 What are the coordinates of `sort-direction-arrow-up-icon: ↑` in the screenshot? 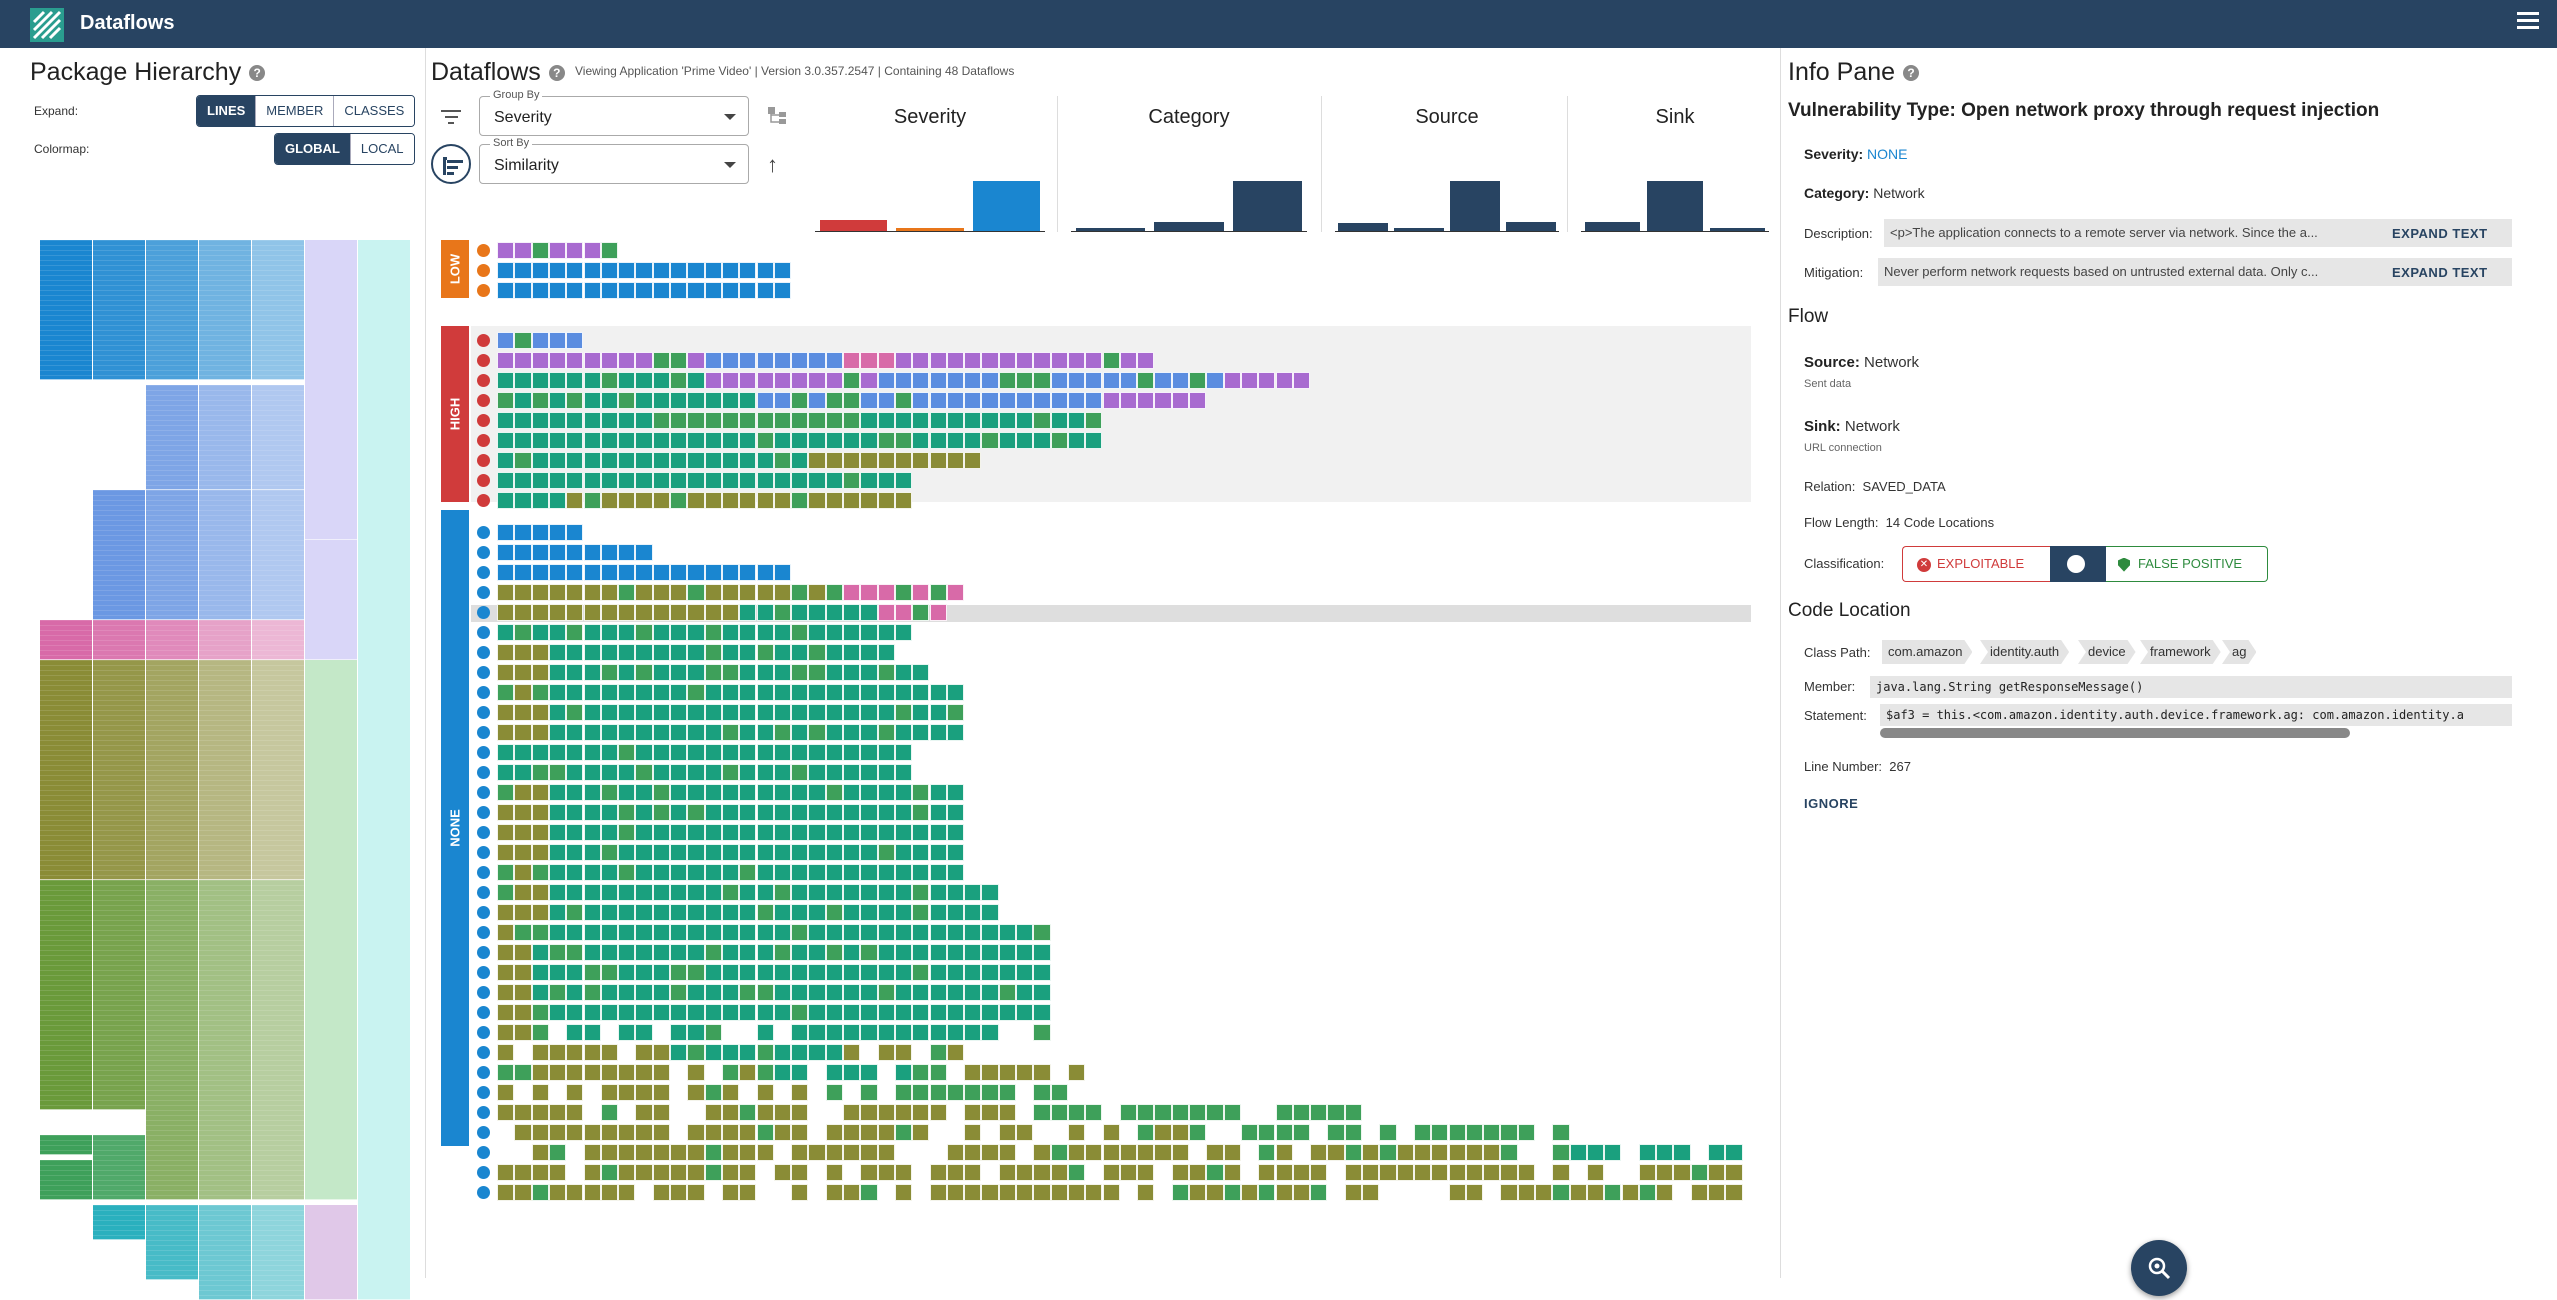 It's located at (772, 164).